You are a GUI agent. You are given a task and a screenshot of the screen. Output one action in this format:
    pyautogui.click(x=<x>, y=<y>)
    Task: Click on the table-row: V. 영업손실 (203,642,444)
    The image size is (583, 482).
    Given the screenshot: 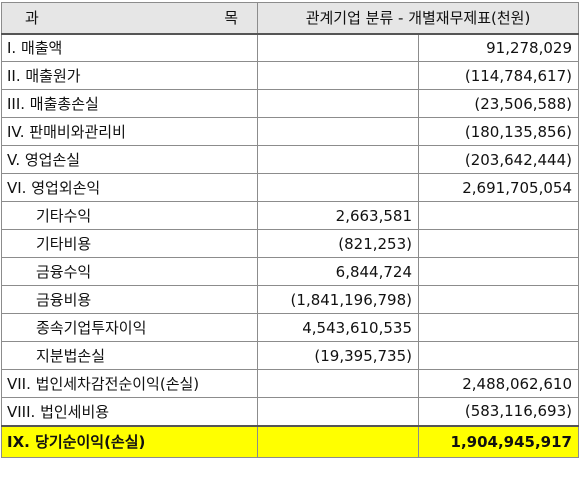 What is the action you would take?
    pyautogui.click(x=290, y=159)
    